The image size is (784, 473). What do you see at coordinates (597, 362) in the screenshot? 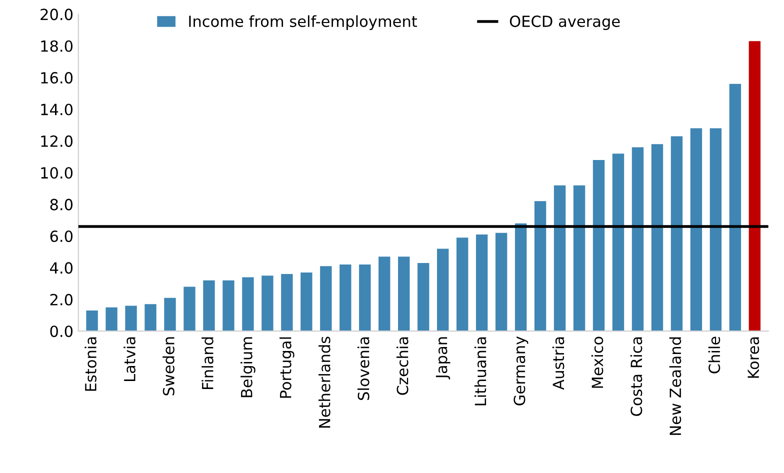
I see `x-tick-label: Mexico` at bounding box center [597, 362].